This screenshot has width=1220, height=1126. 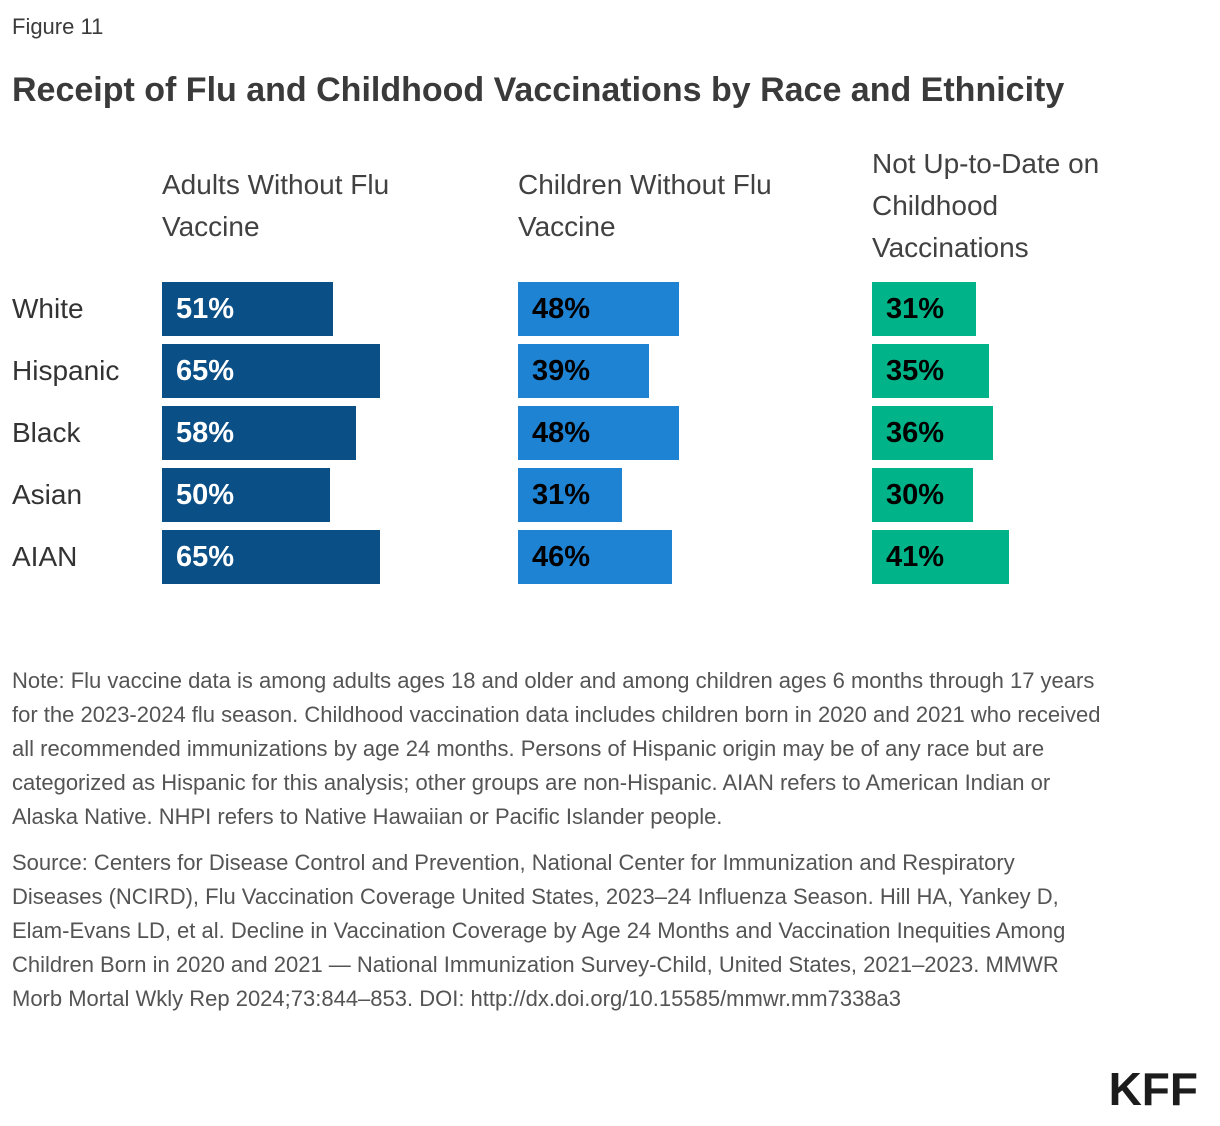 I want to click on bar-cell: 36%, so click(x=1040, y=433).